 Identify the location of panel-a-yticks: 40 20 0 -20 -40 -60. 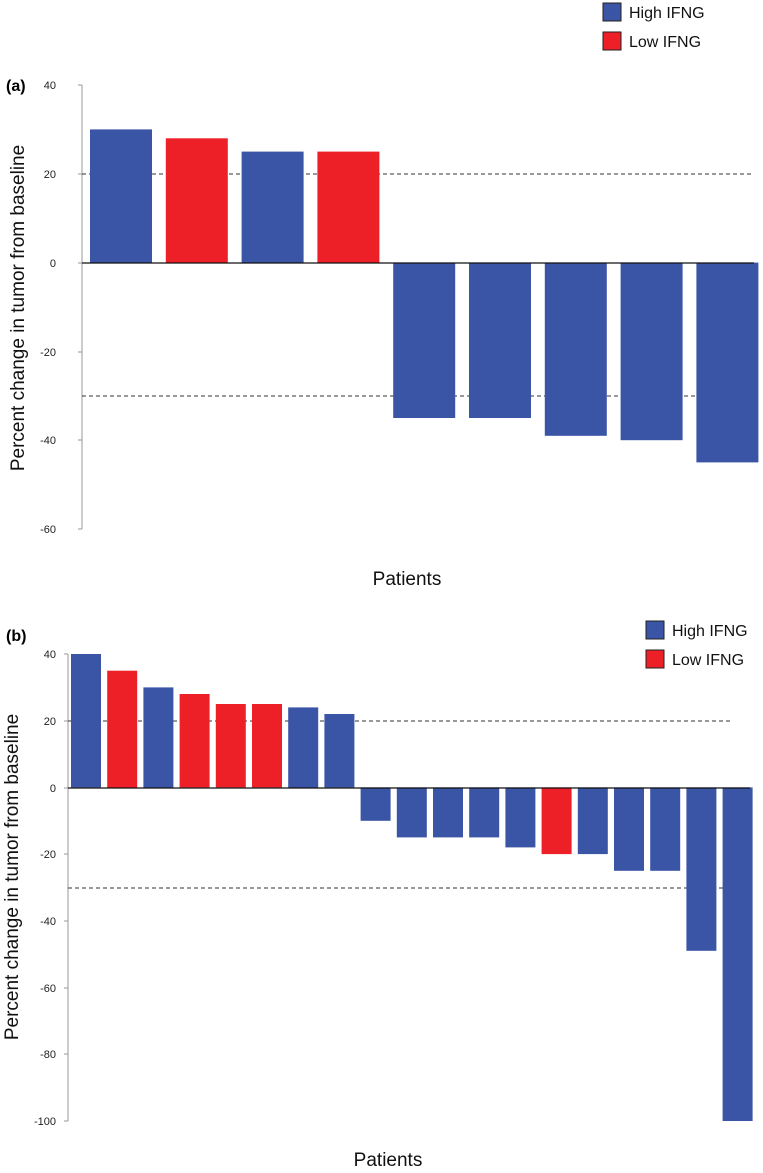
(48, 308).